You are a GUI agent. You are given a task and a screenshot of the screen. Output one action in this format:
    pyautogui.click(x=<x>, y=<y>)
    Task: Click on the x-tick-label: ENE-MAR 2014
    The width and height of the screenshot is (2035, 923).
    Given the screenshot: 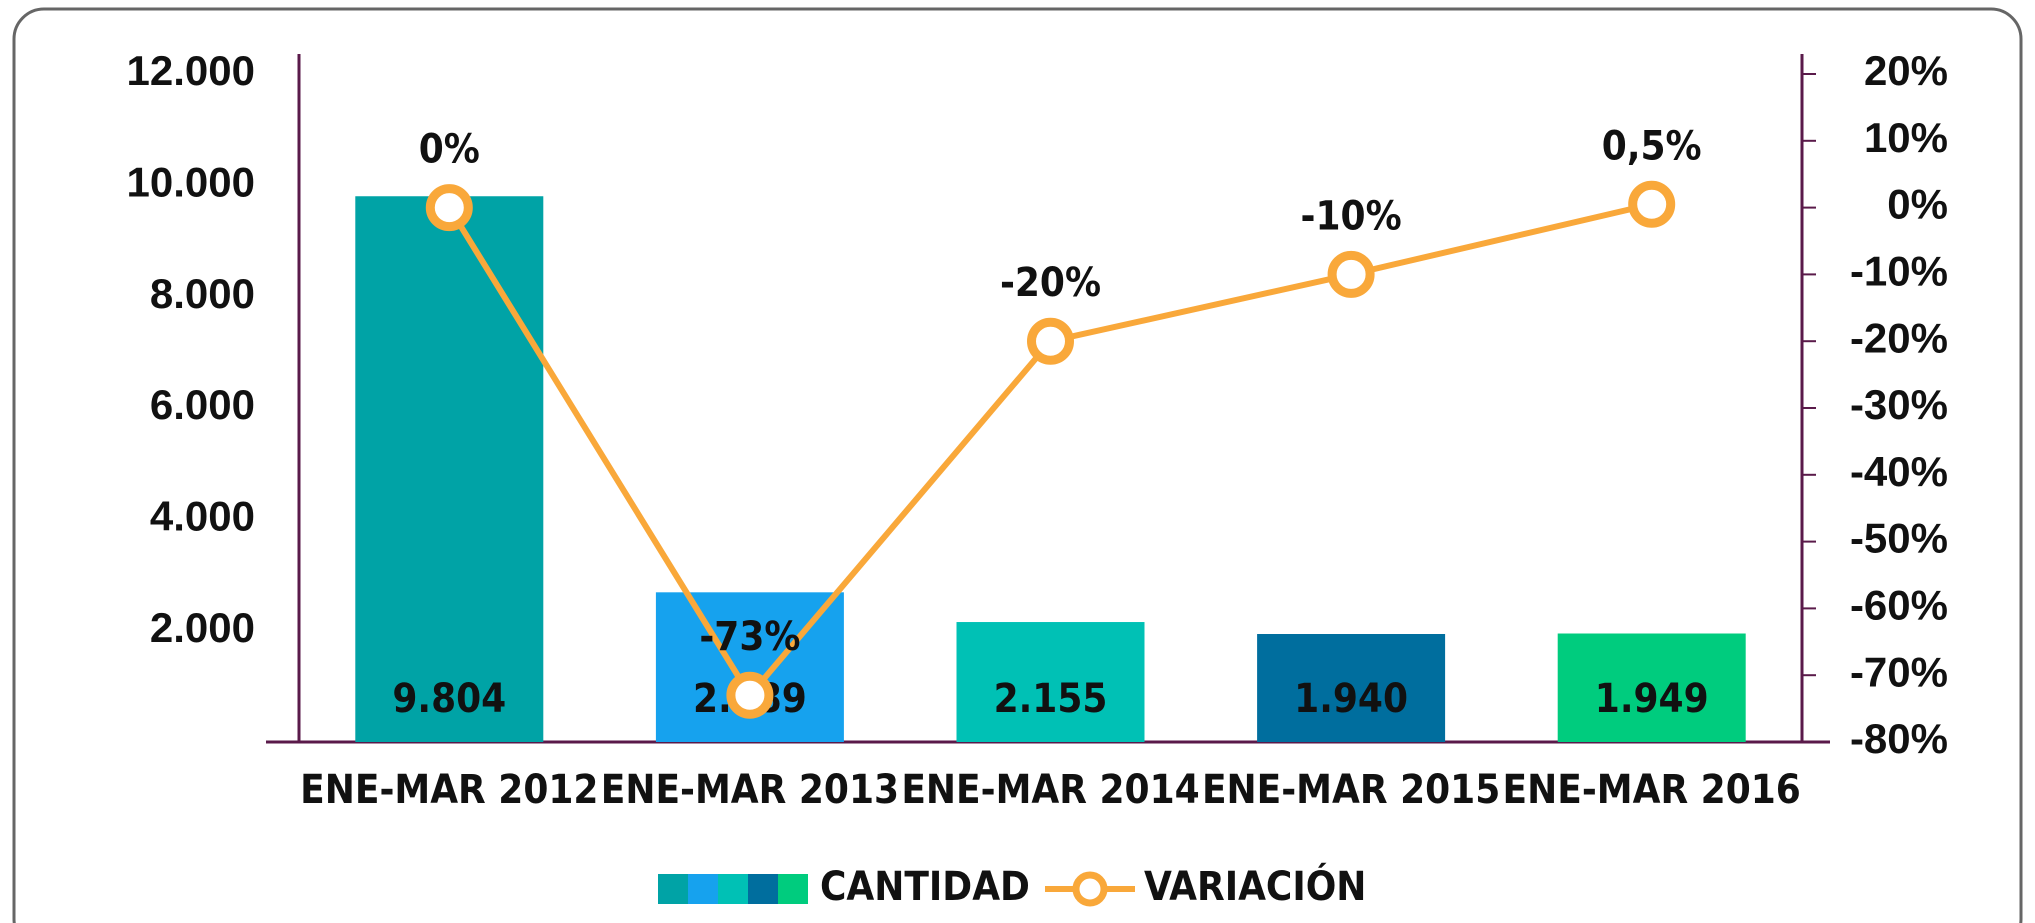 What is the action you would take?
    pyautogui.click(x=1050, y=790)
    